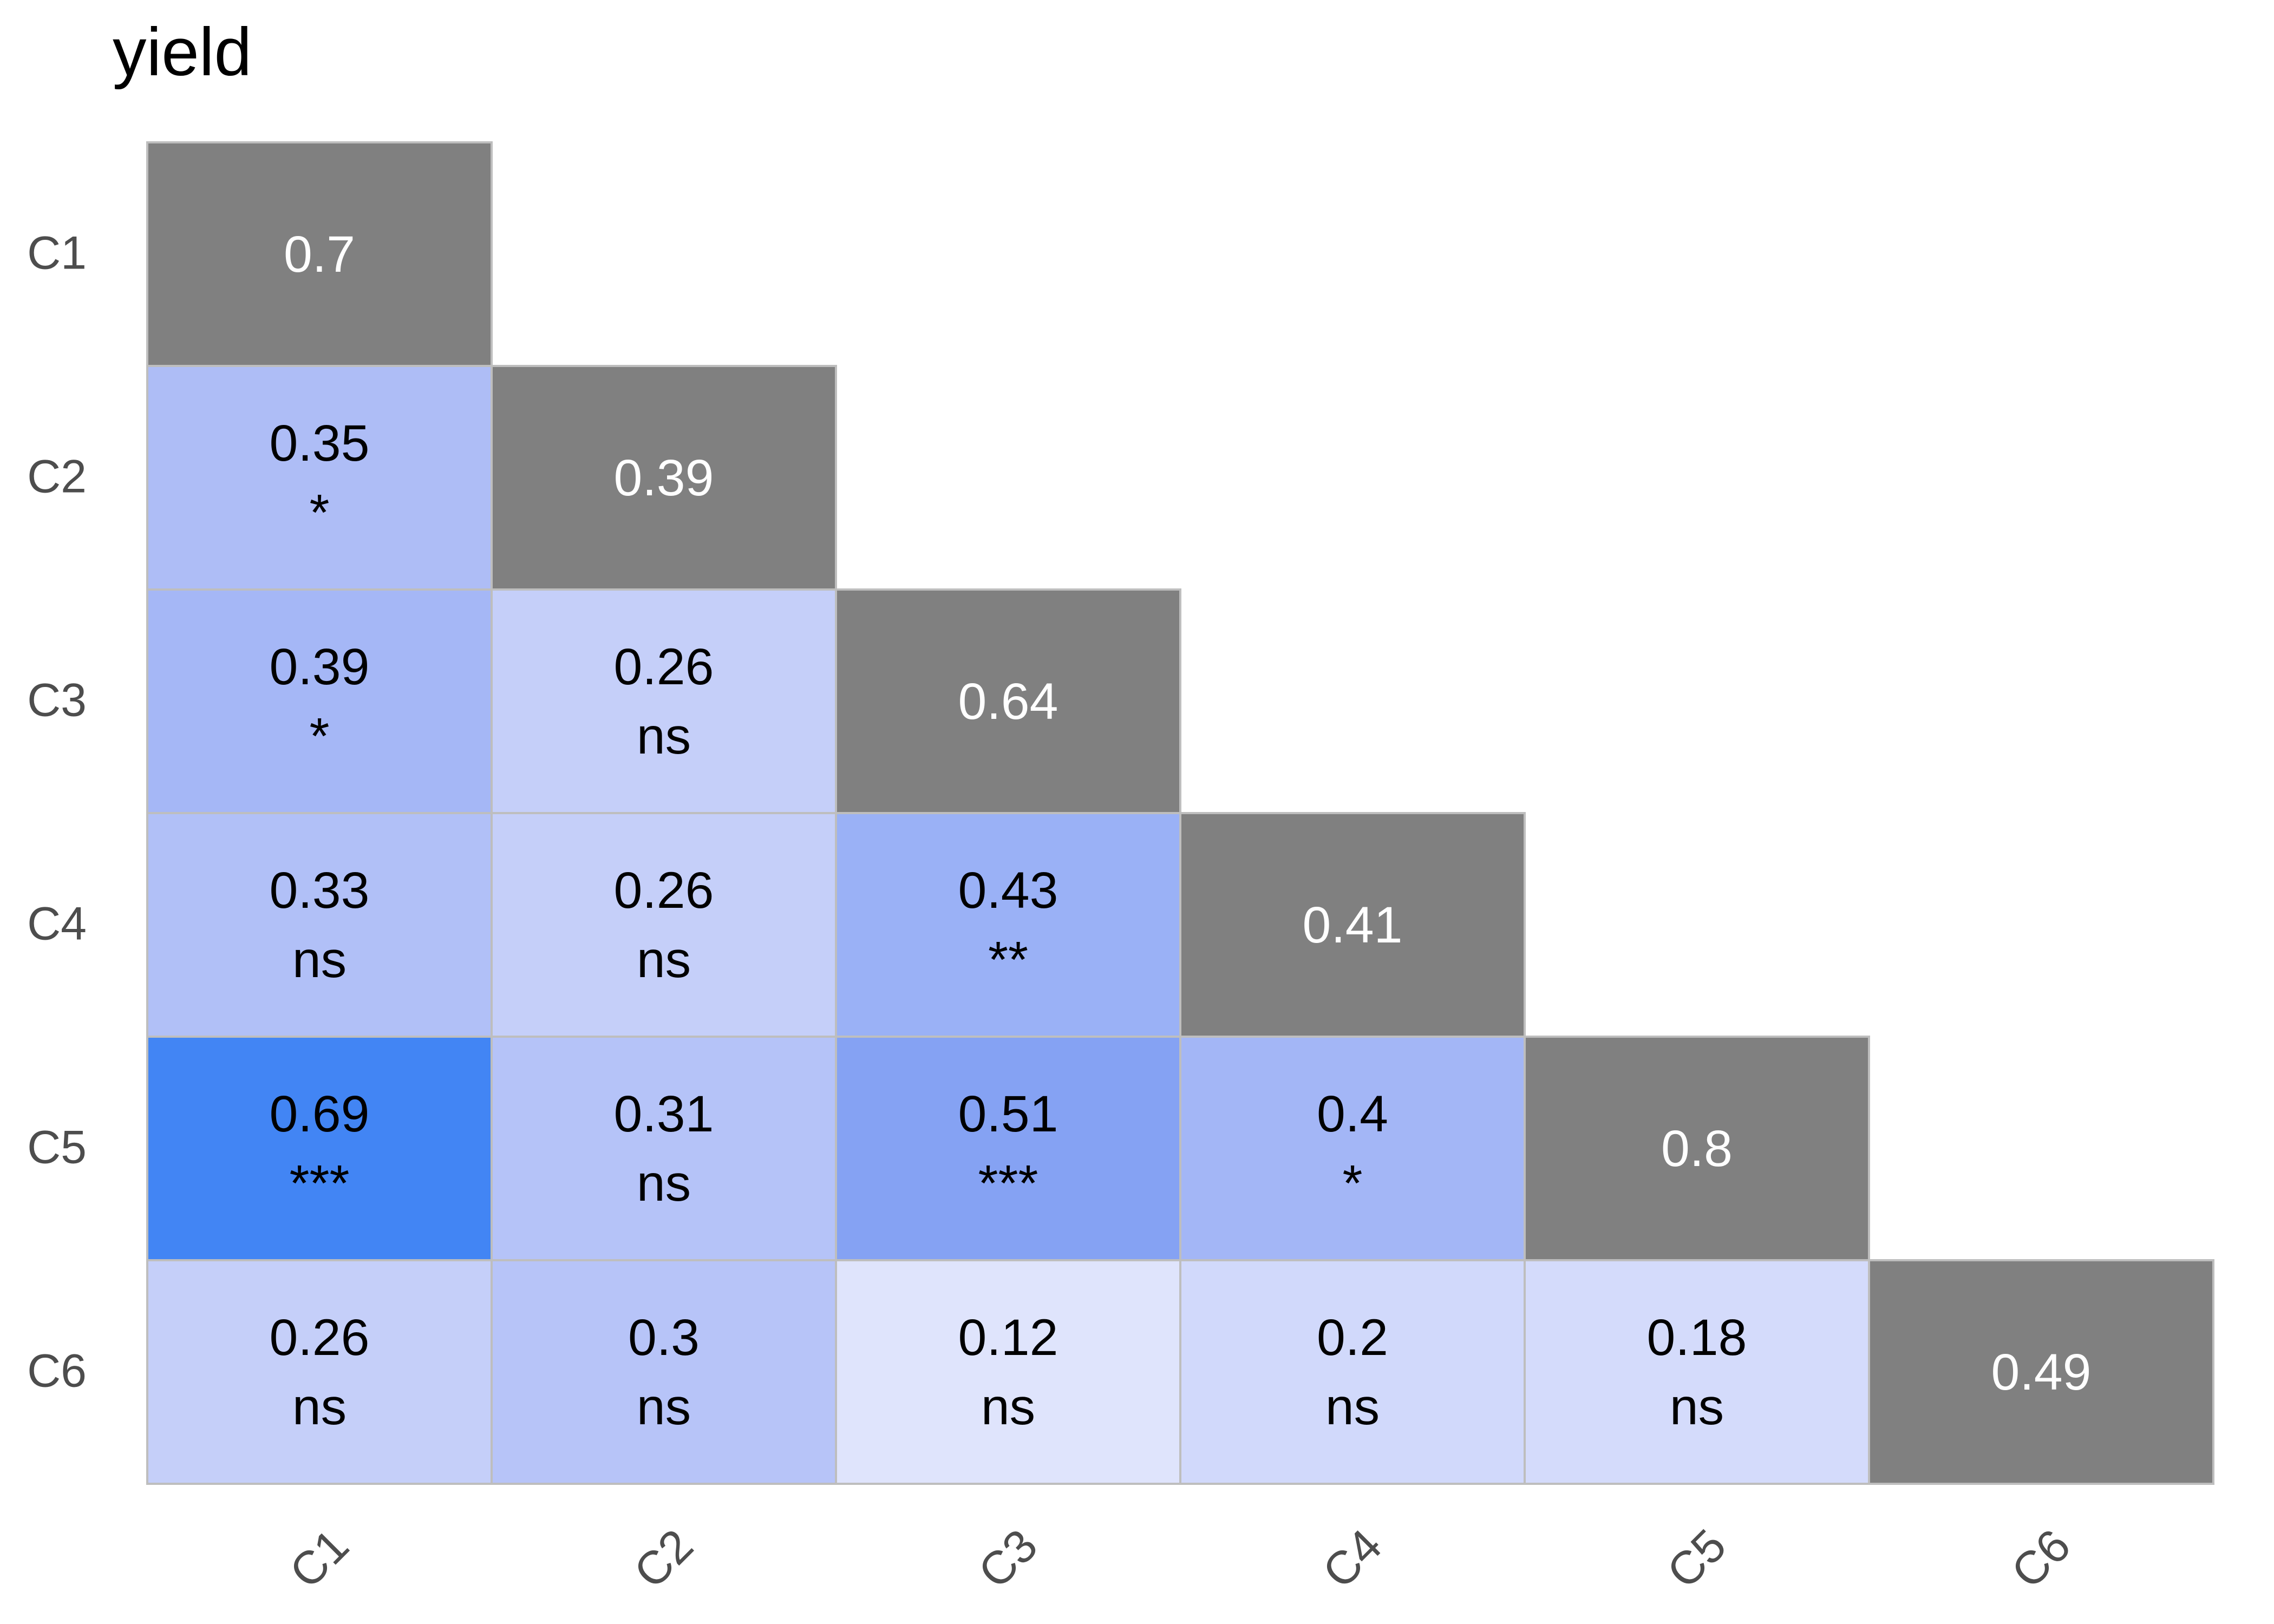  I want to click on matrix-cell: 0.51 ***, so click(1008, 1148).